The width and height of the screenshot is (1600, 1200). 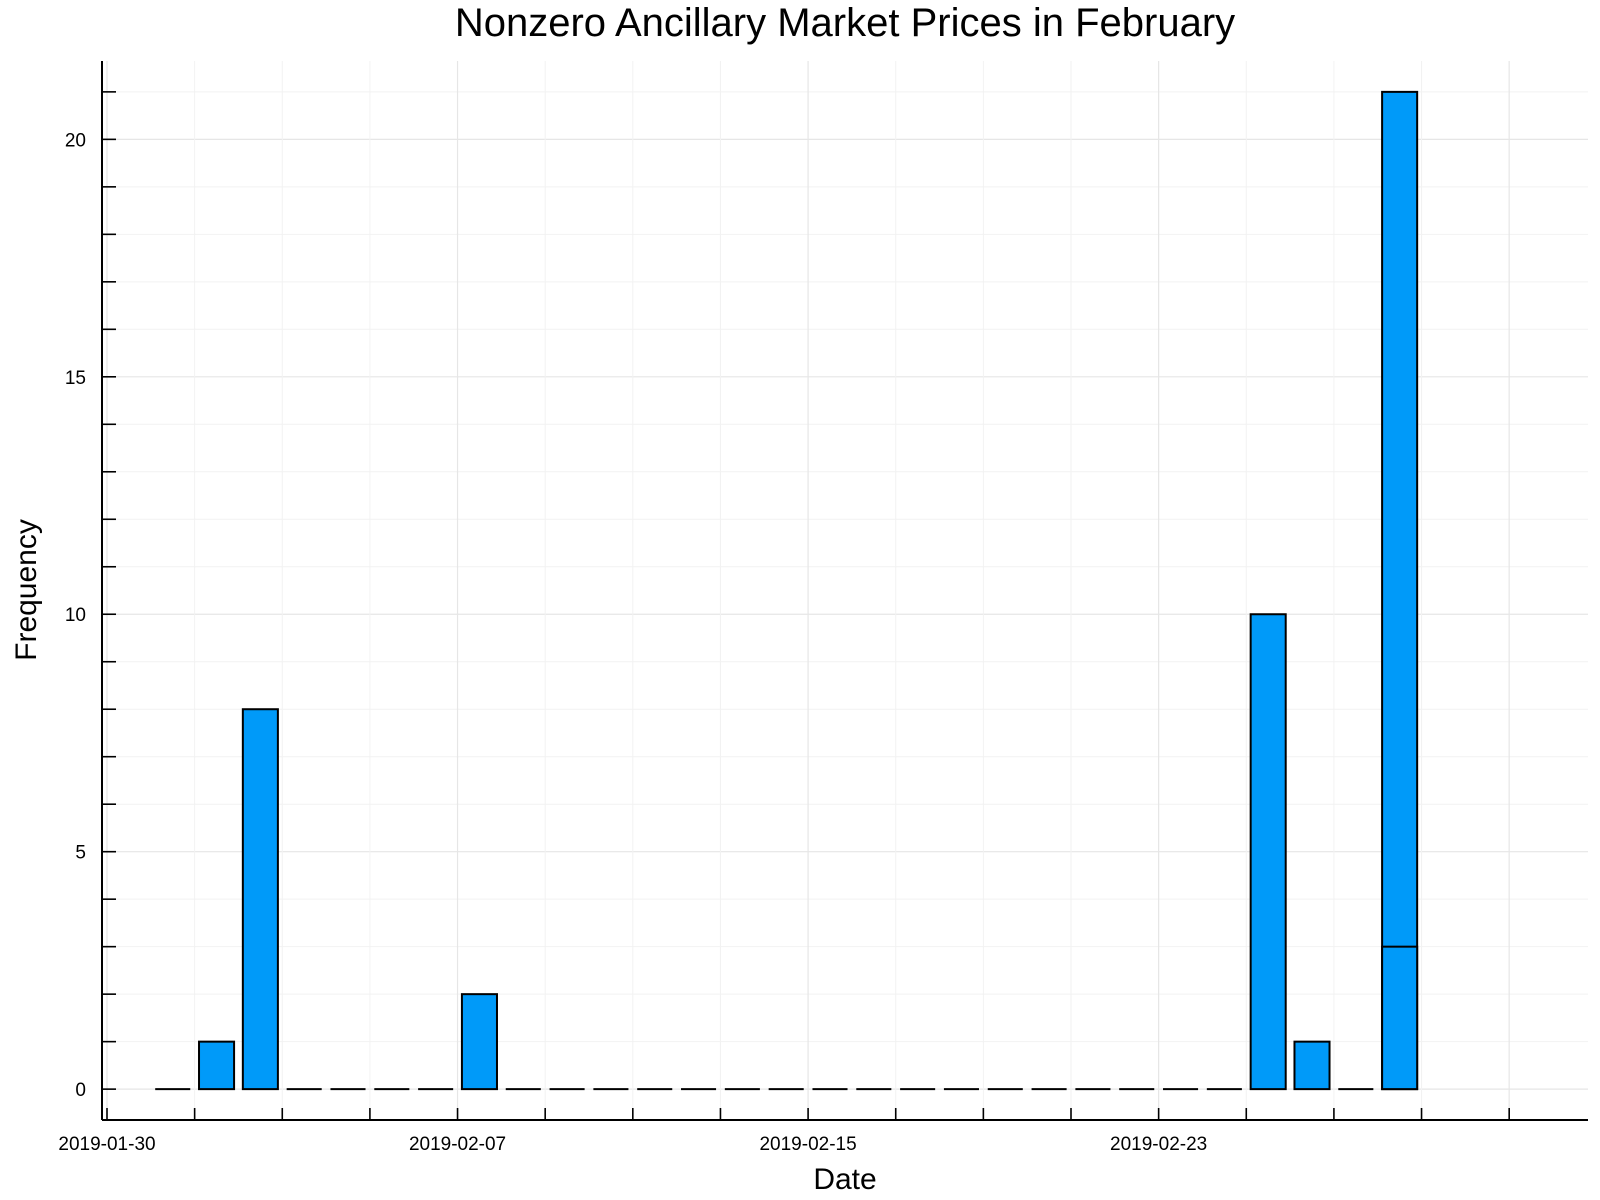 What do you see at coordinates (457, 1144) in the screenshot?
I see `x-tick-label: 2019-02-07` at bounding box center [457, 1144].